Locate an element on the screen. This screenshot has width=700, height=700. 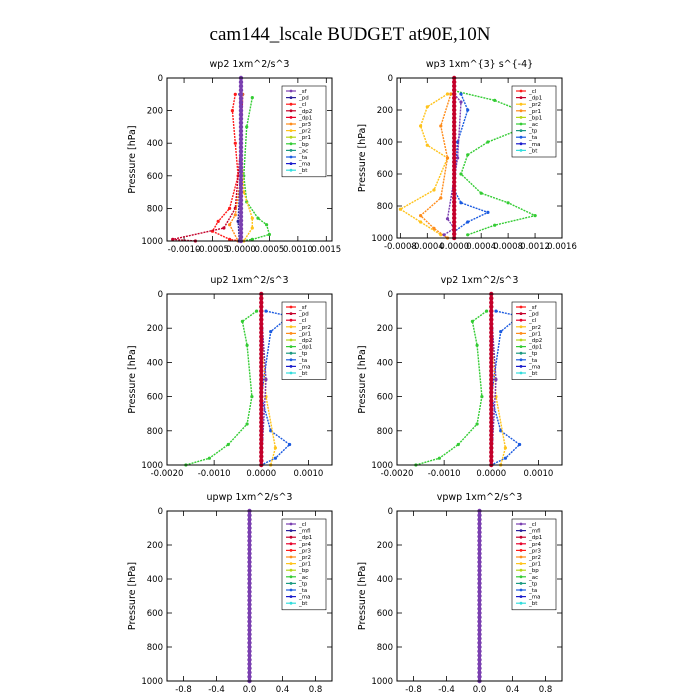
x-tick-label: 0.4 is located at coordinates (283, 690).